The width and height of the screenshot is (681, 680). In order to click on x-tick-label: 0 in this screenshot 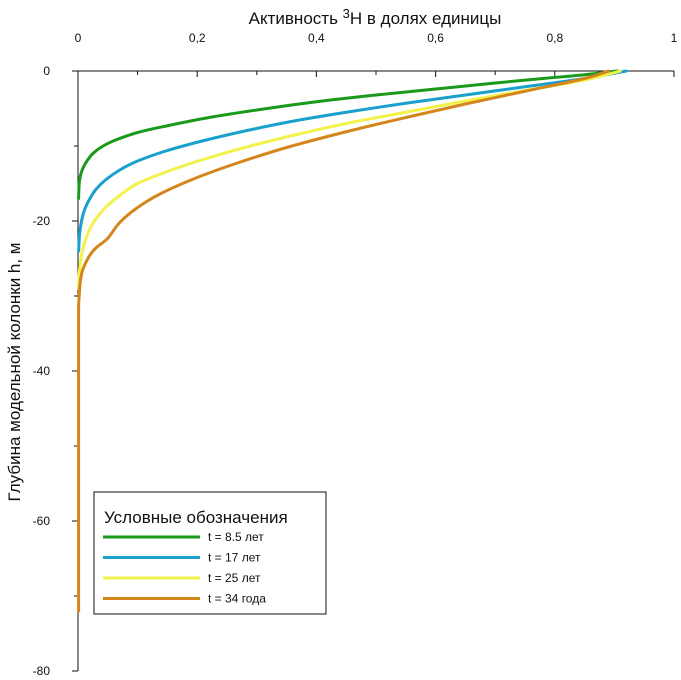, I will do `click(78, 38)`.